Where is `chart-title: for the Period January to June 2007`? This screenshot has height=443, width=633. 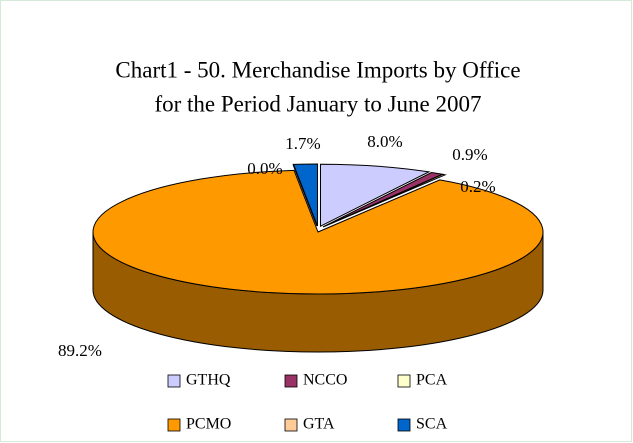 chart-title: for the Period January to June 2007 is located at coordinates (317, 103).